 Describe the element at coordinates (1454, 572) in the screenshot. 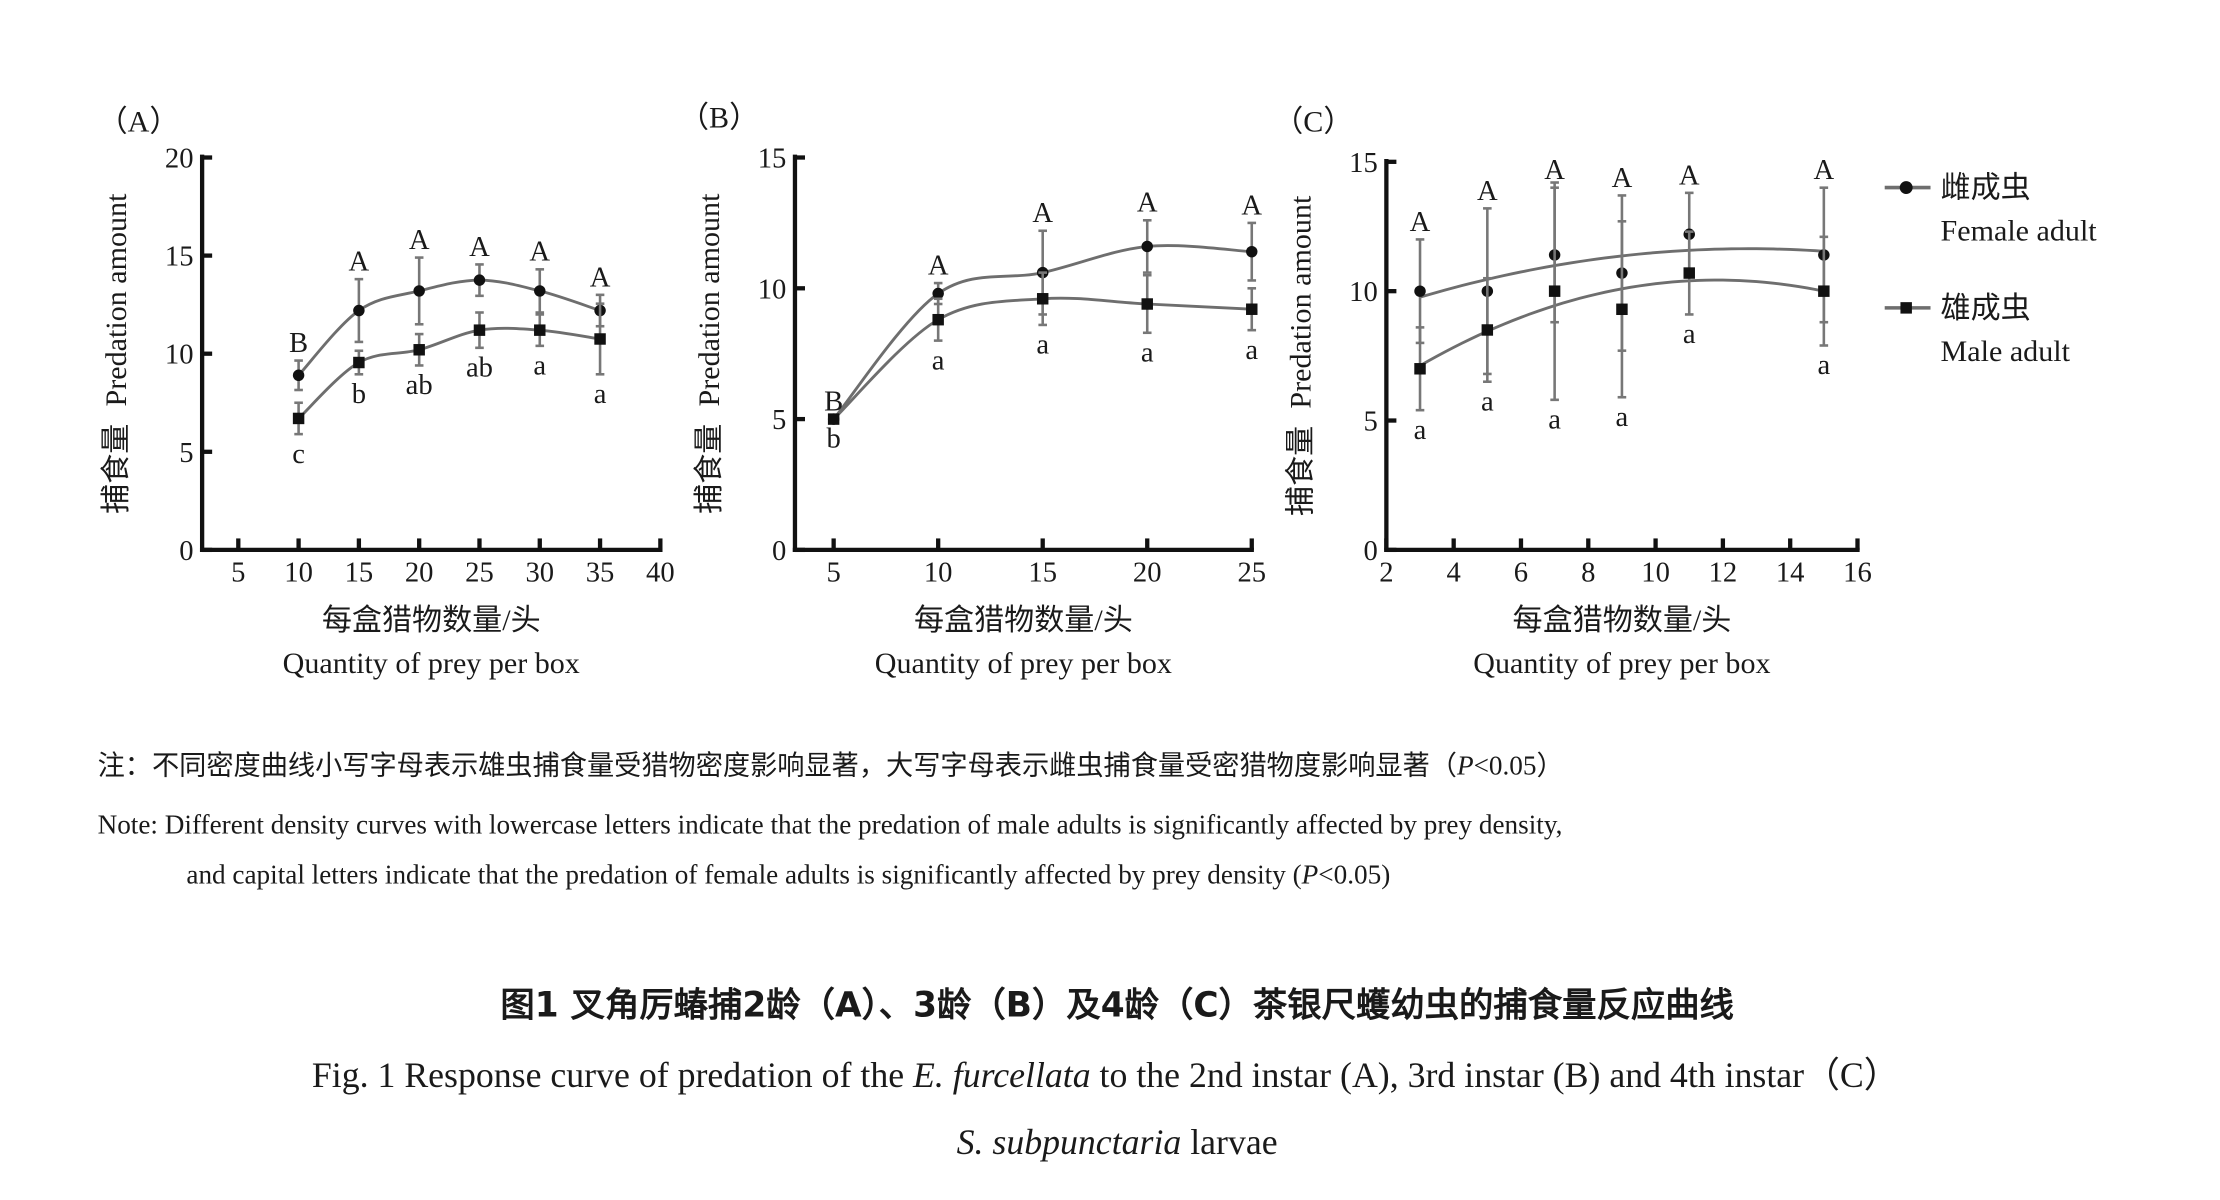

I see `x-tick-label: 4` at that location.